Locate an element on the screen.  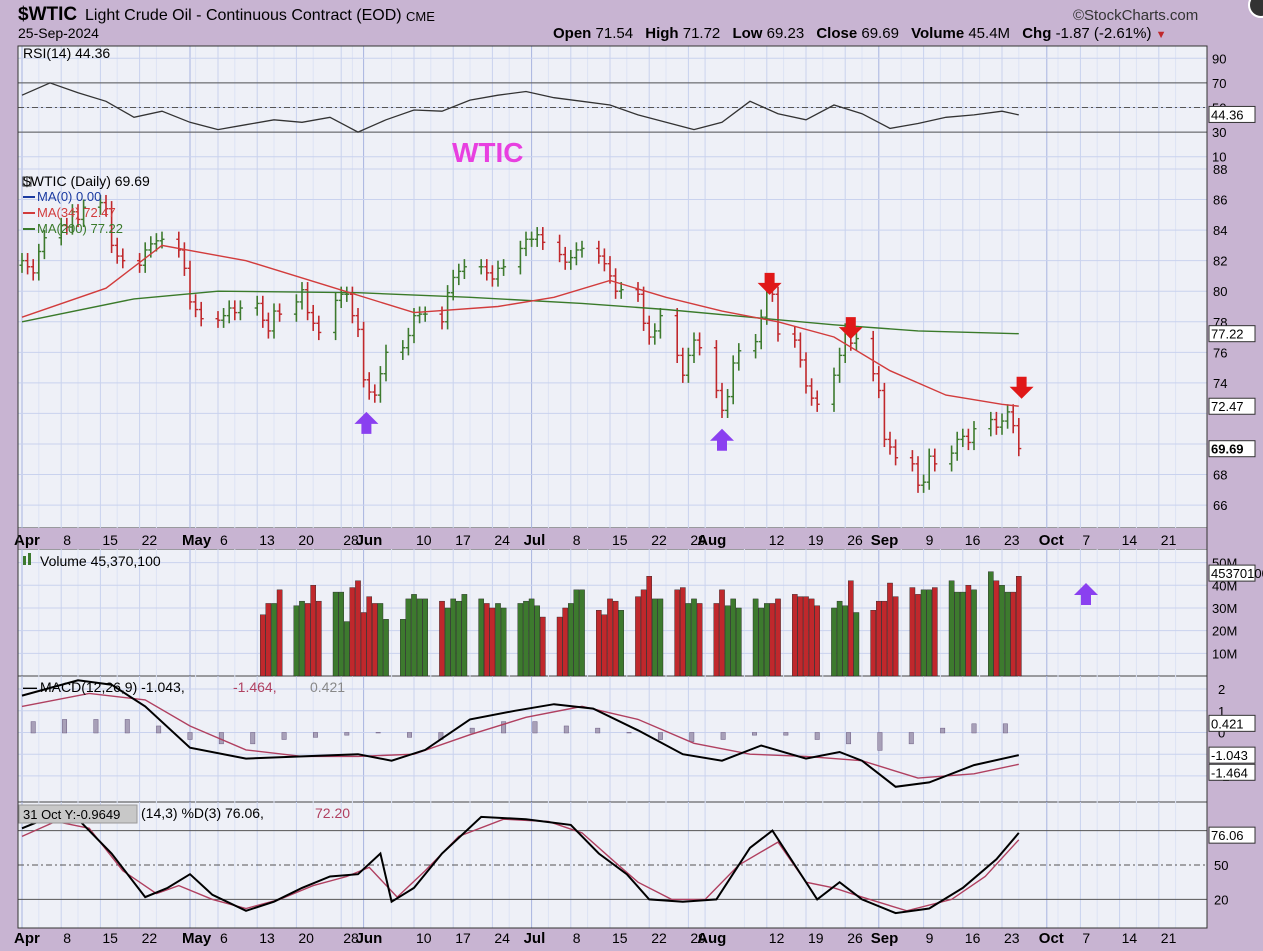
x-axis-label-bottom: 19 is located at coordinates (816, 938).